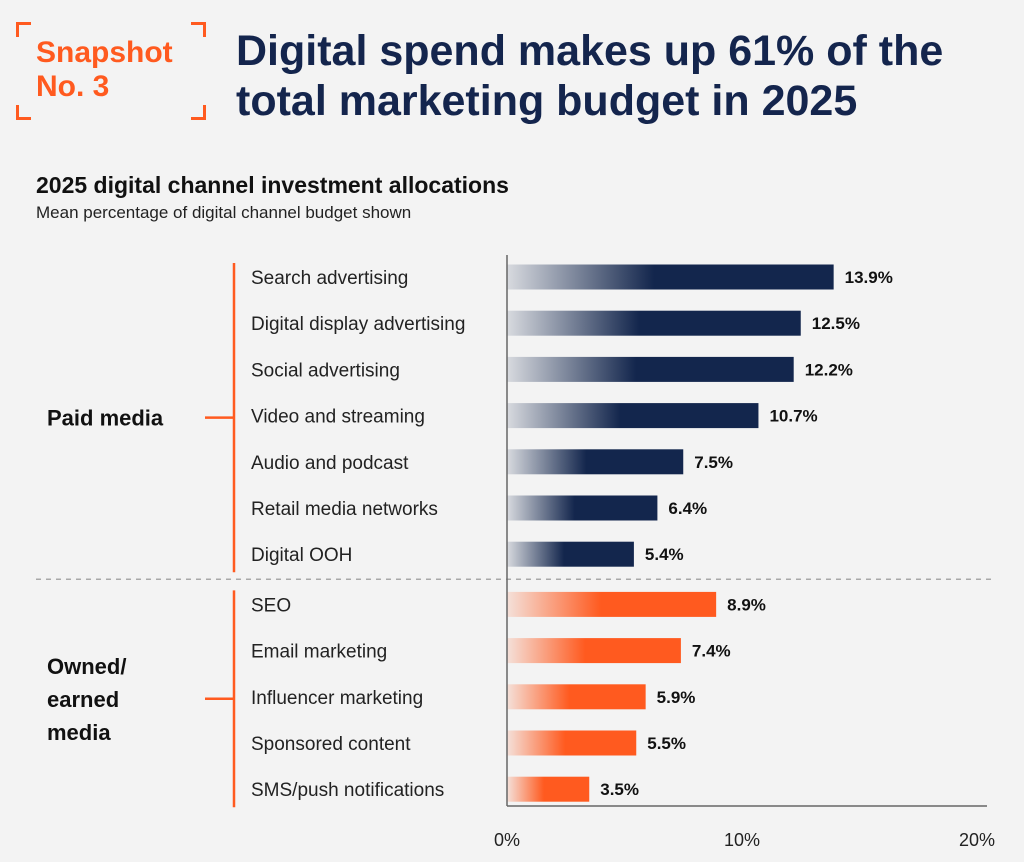  I want to click on x-tick-label: 10%, so click(742, 840).